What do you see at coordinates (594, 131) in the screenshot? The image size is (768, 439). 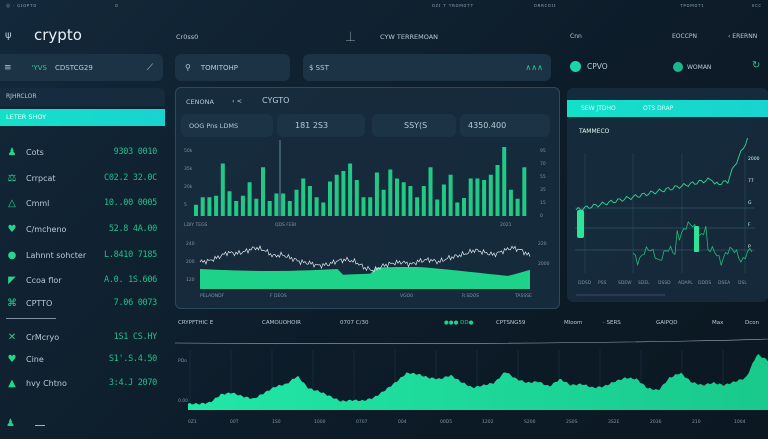 I see `trend-title: TAMMECO` at bounding box center [594, 131].